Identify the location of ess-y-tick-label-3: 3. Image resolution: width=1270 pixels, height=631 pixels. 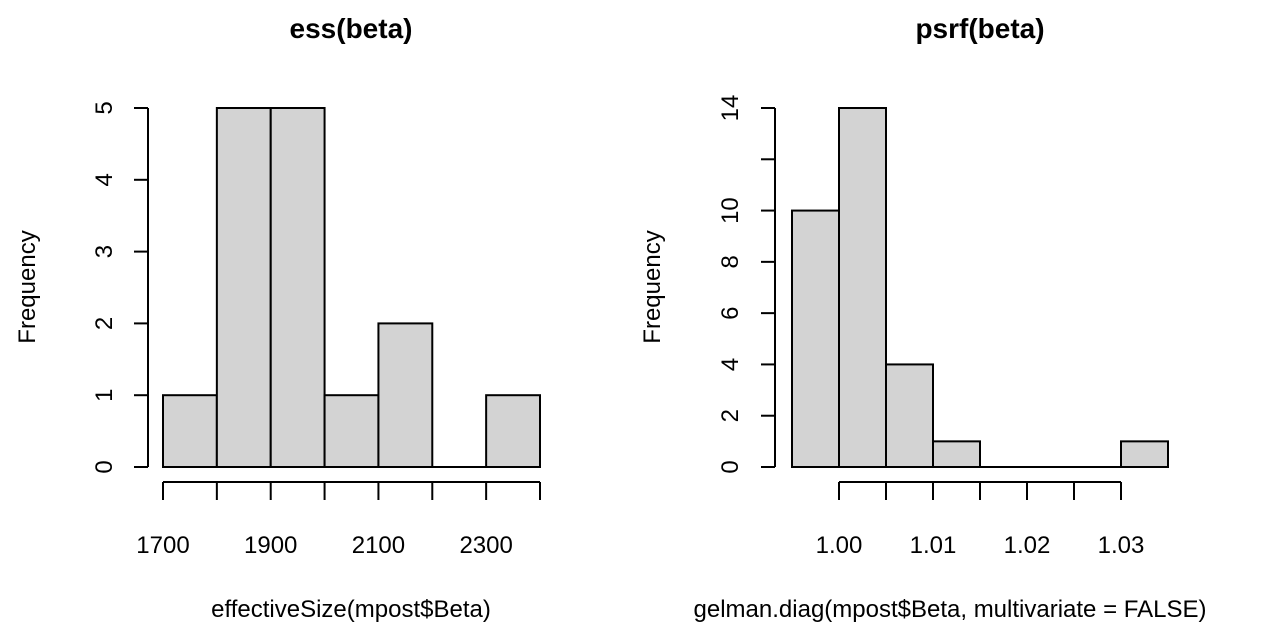
(104, 251).